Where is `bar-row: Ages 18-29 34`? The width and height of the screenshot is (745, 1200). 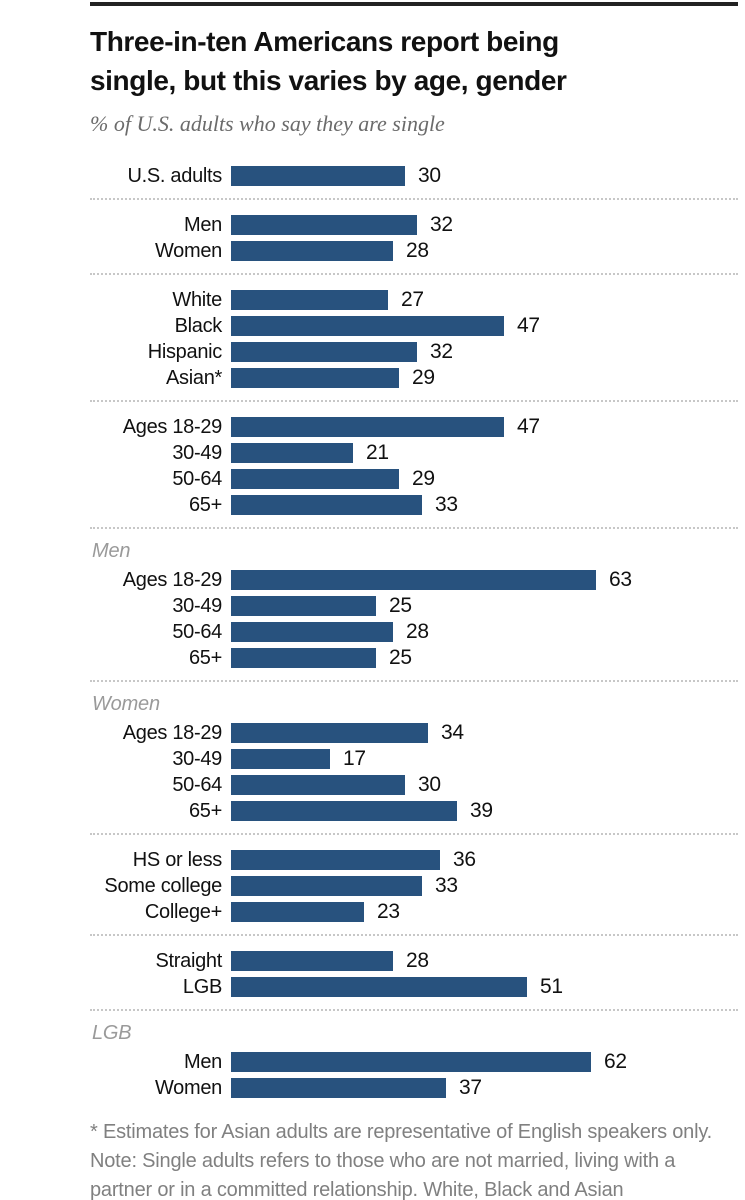 bar-row: Ages 18-29 34 is located at coordinates (414, 733).